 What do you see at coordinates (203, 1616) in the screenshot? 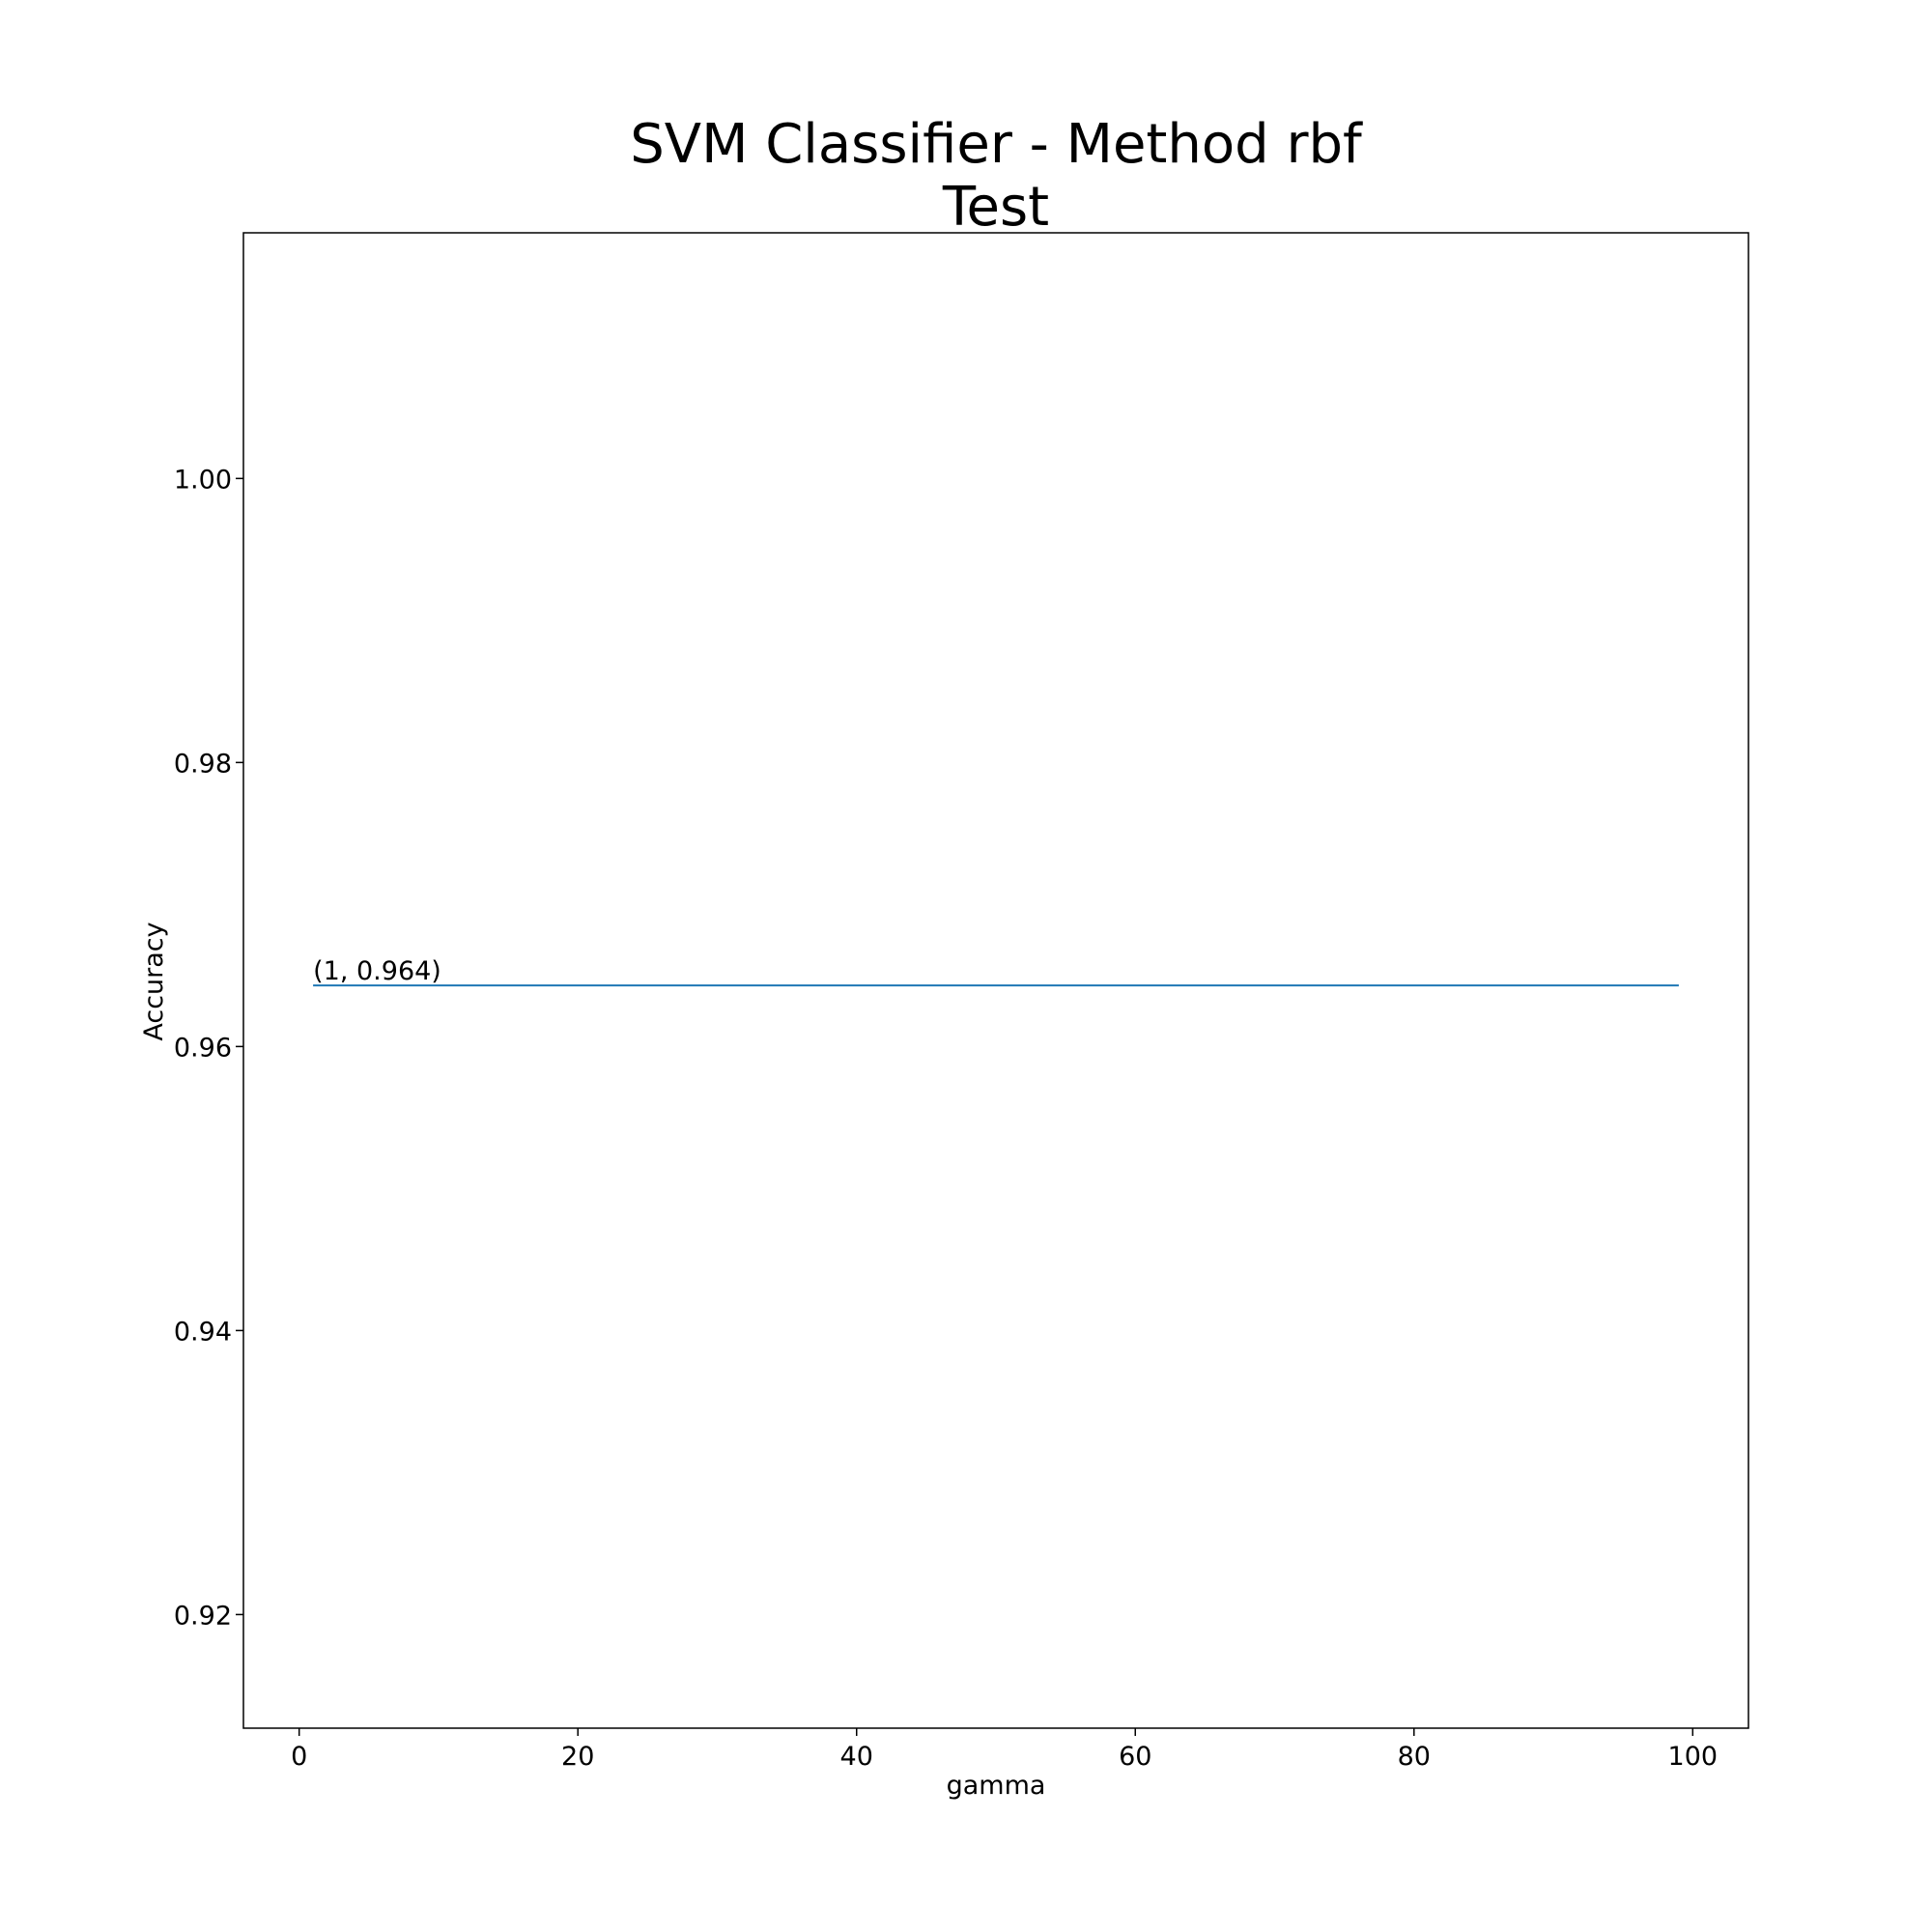
I see `y-tick-label: 0.92` at bounding box center [203, 1616].